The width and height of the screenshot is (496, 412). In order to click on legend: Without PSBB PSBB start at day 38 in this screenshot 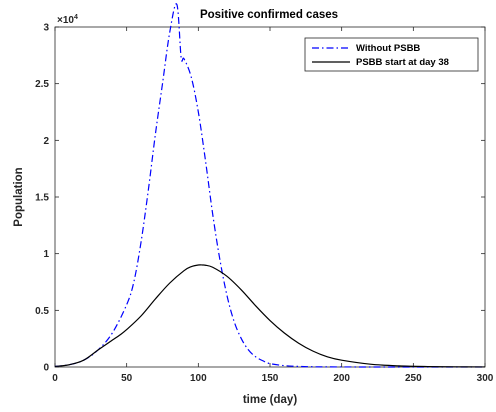, I will do `click(391, 54)`.